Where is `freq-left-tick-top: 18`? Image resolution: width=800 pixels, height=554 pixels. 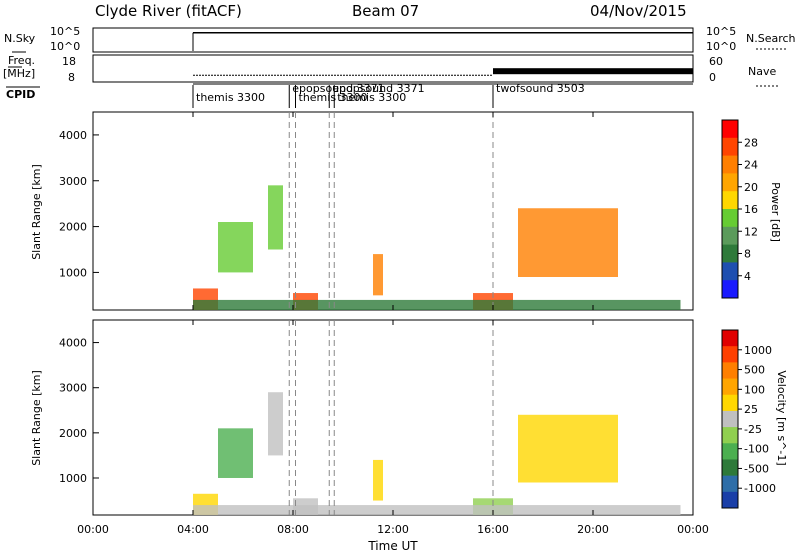 freq-left-tick-top: 18 is located at coordinates (69, 61).